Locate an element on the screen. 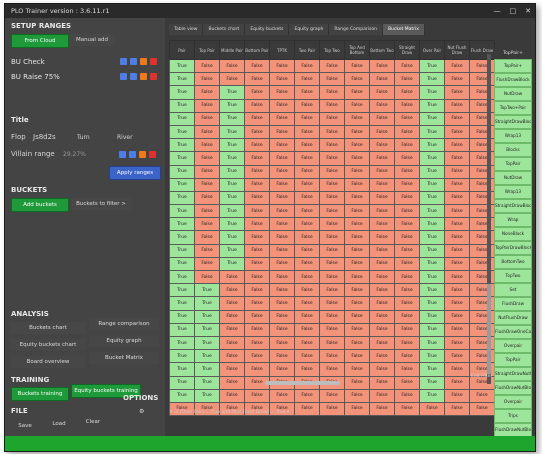  board-overview-button: Board overview is located at coordinates (48, 362).